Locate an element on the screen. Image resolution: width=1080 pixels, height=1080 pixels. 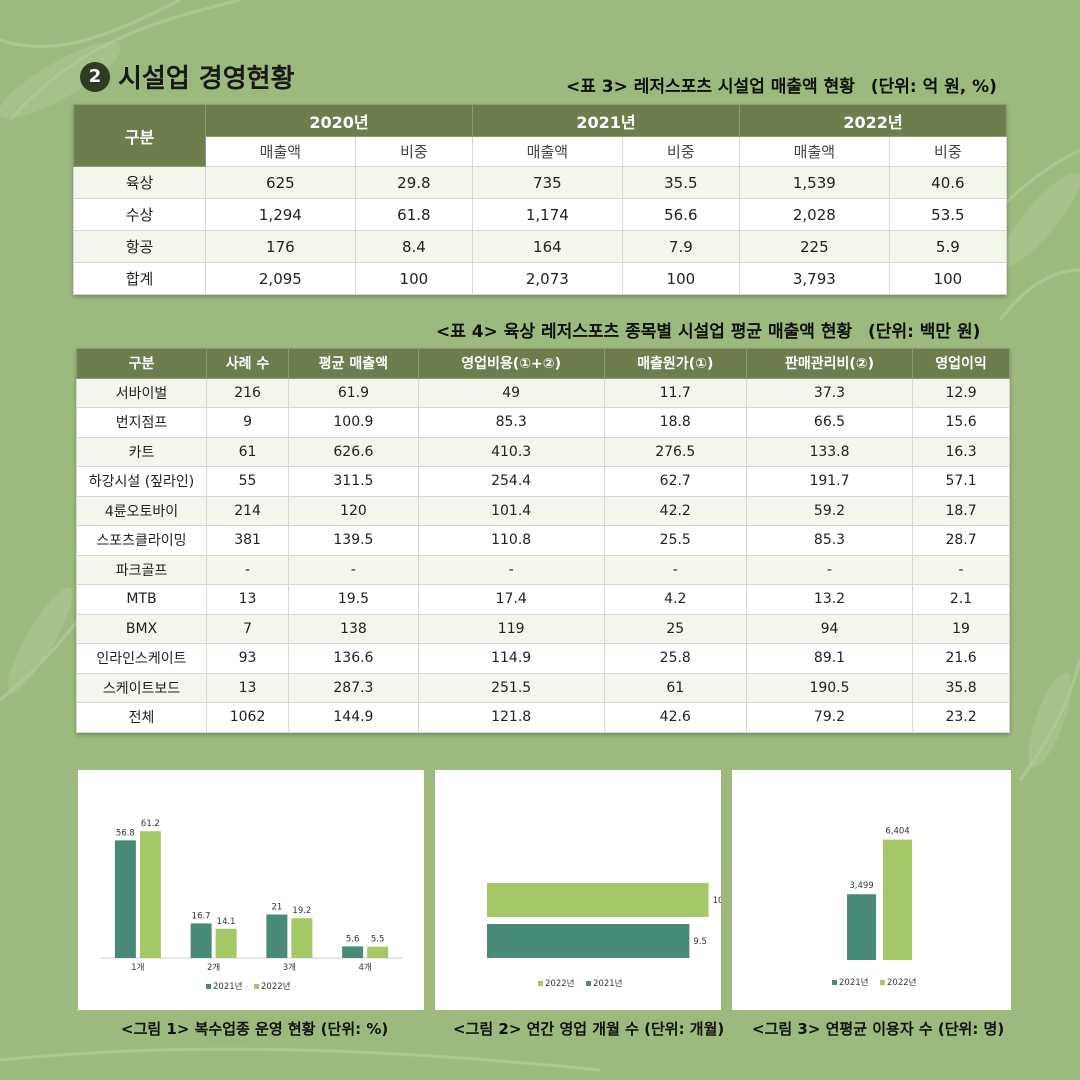
table4-row-label: 하강시설 (짚라인) is located at coordinates (141, 481).